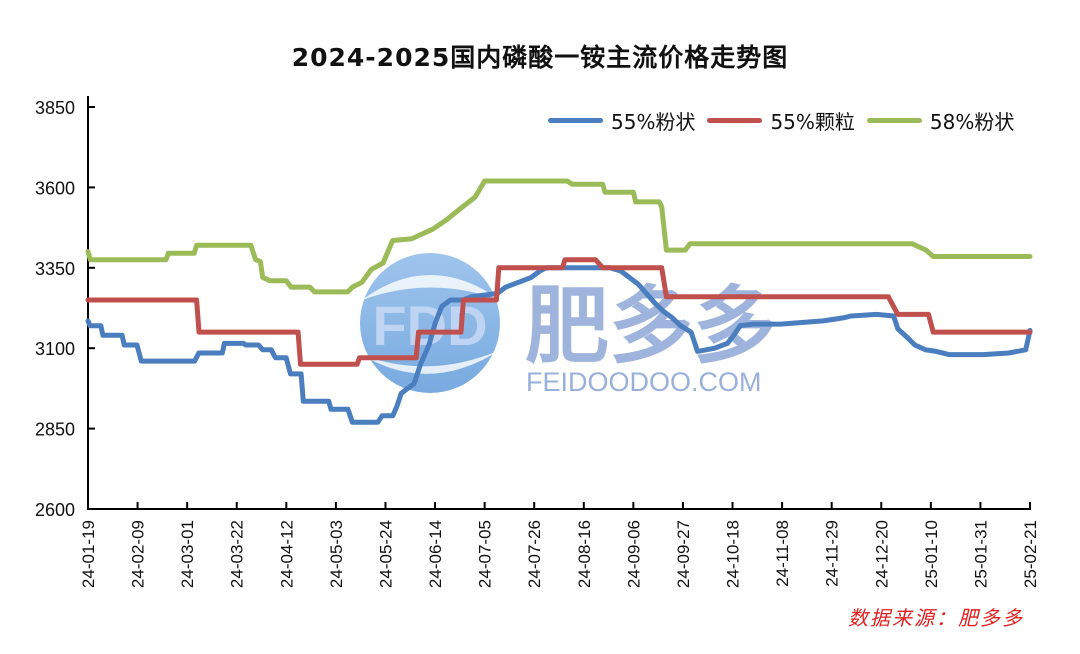  I want to click on watermark: FDD 肥多多 FEIDOODOO.COM, so click(568, 325).